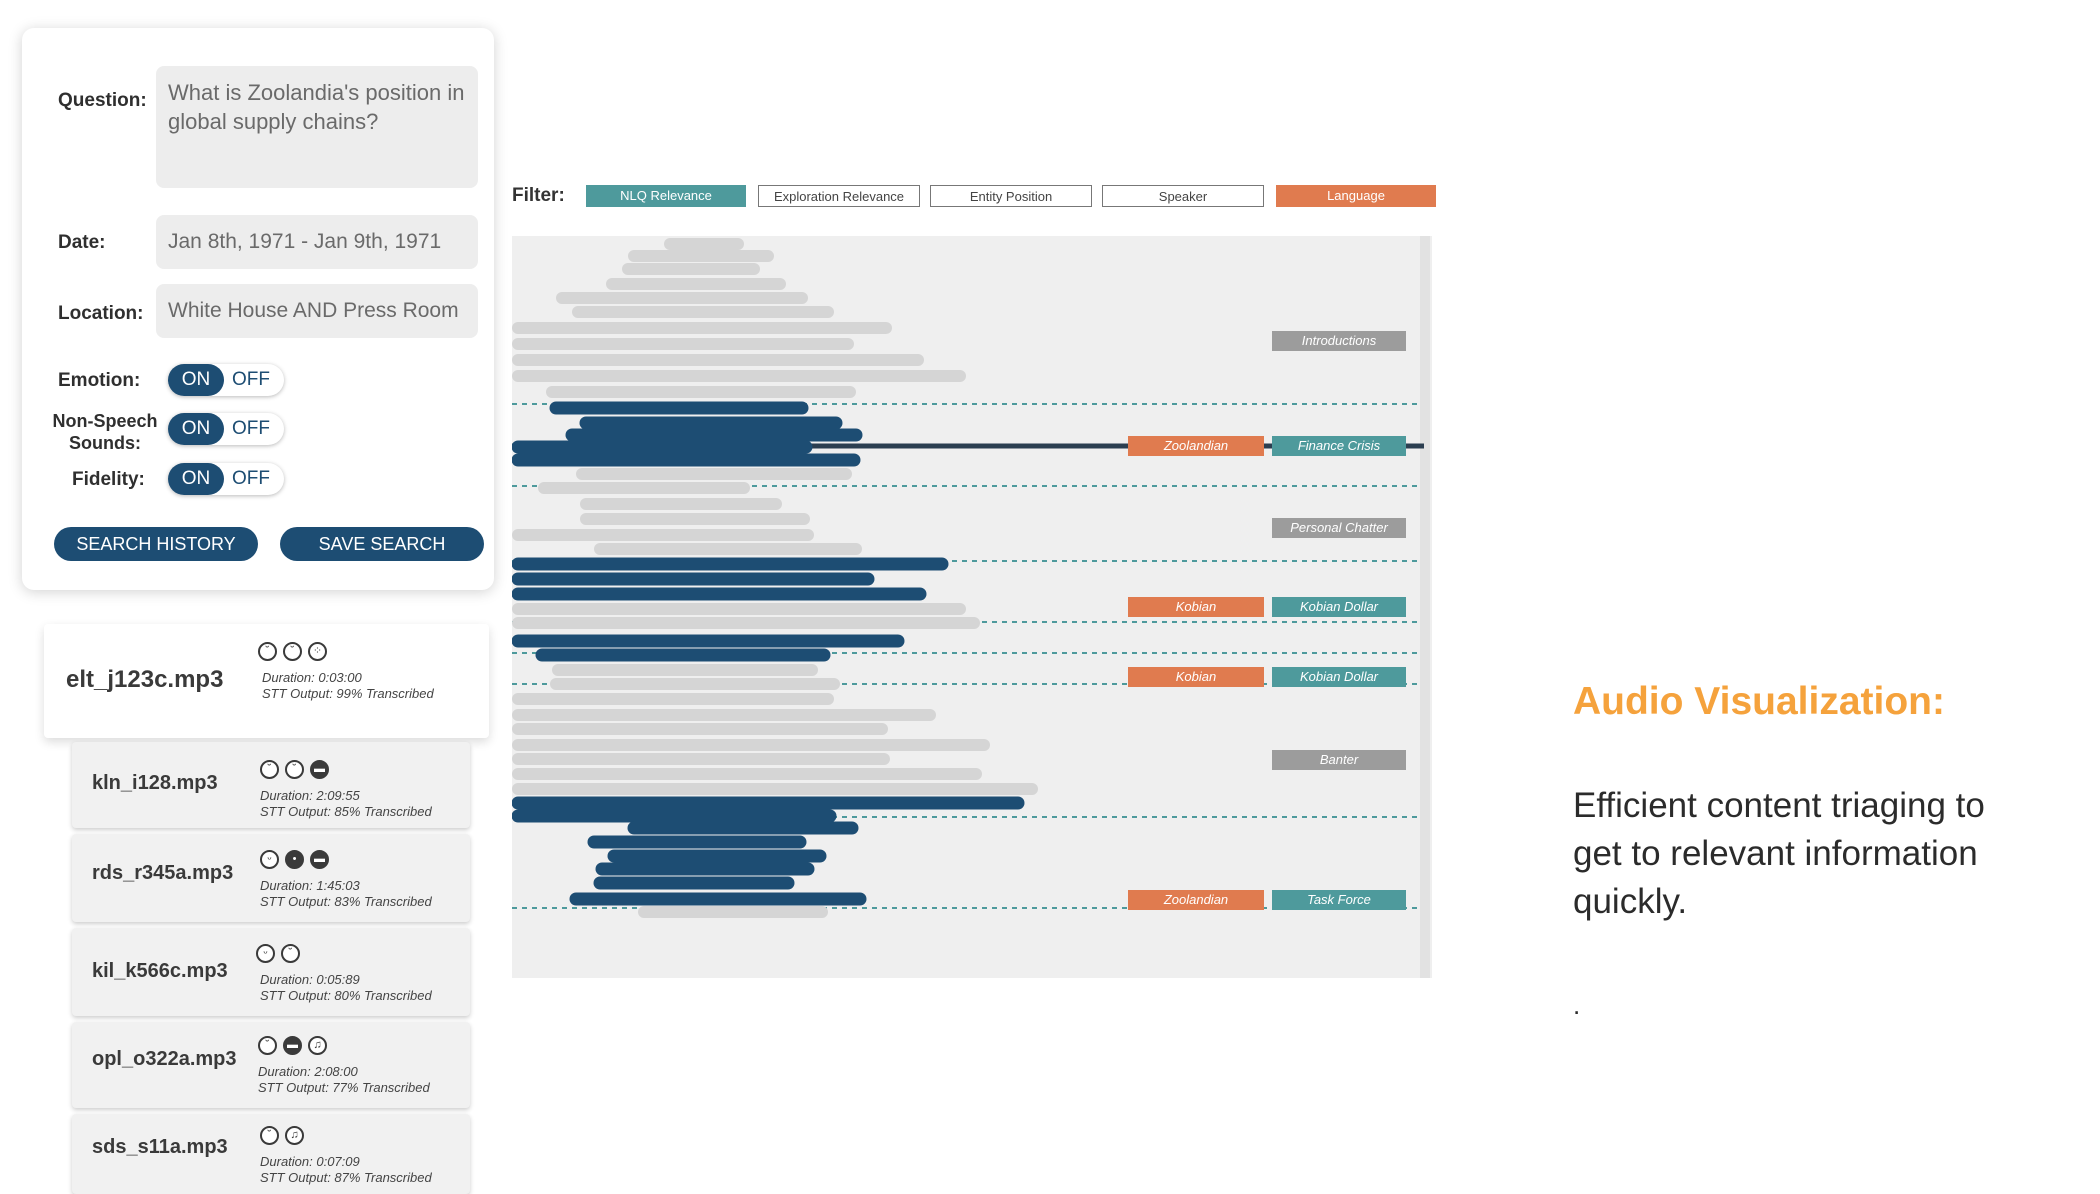 The image size is (2100, 1194). I want to click on file-stt: STT Output: 85% Transcribed, so click(346, 811).